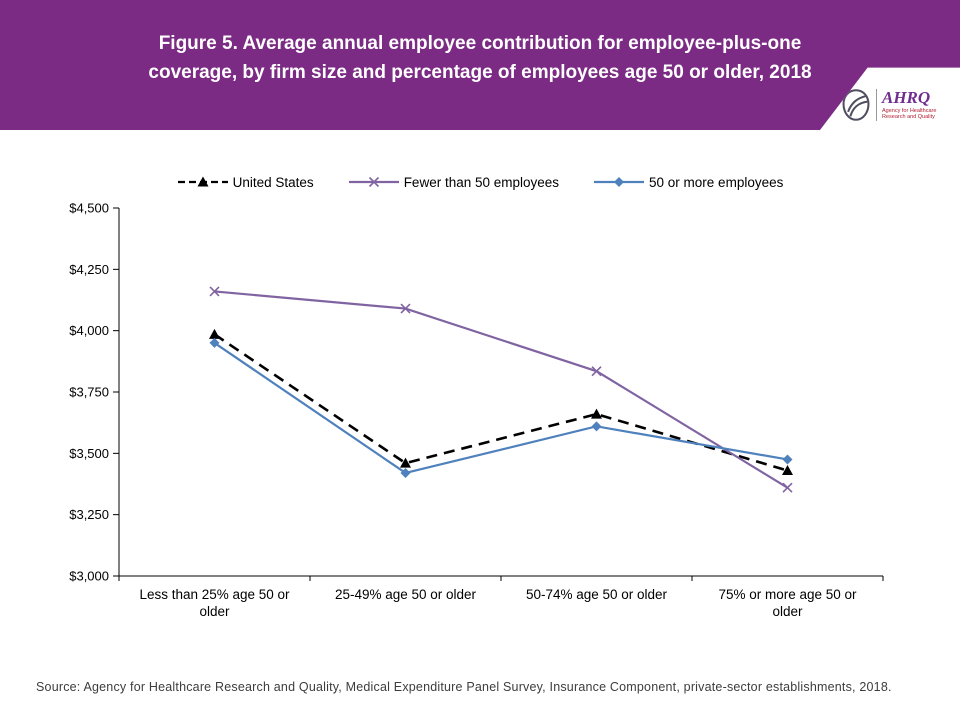  I want to click on y-tick-label: $3,000, so click(89, 576).